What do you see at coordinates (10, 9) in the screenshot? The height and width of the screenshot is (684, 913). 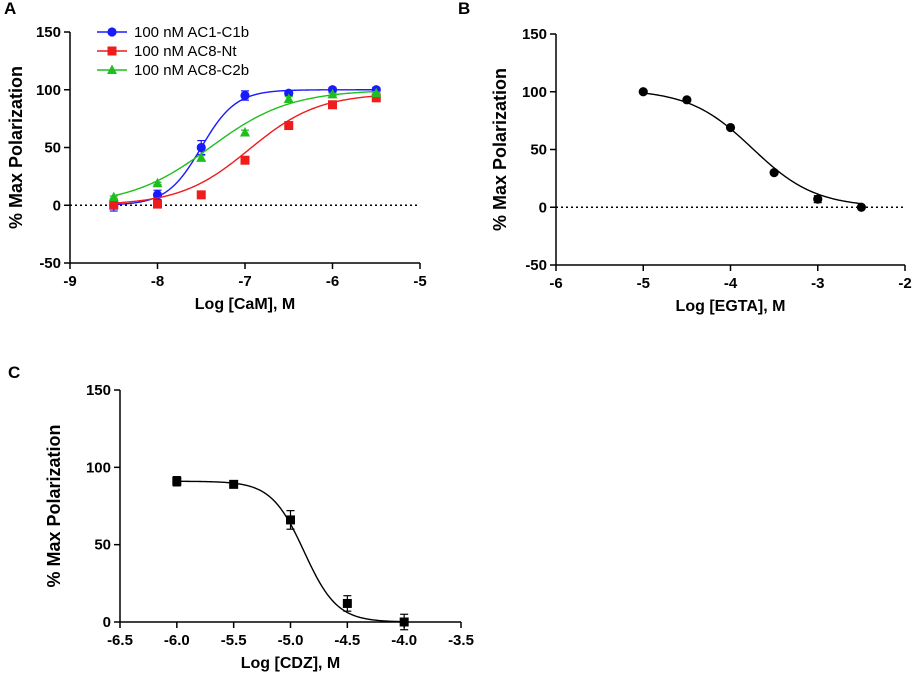 I see `panel-letter: A` at bounding box center [10, 9].